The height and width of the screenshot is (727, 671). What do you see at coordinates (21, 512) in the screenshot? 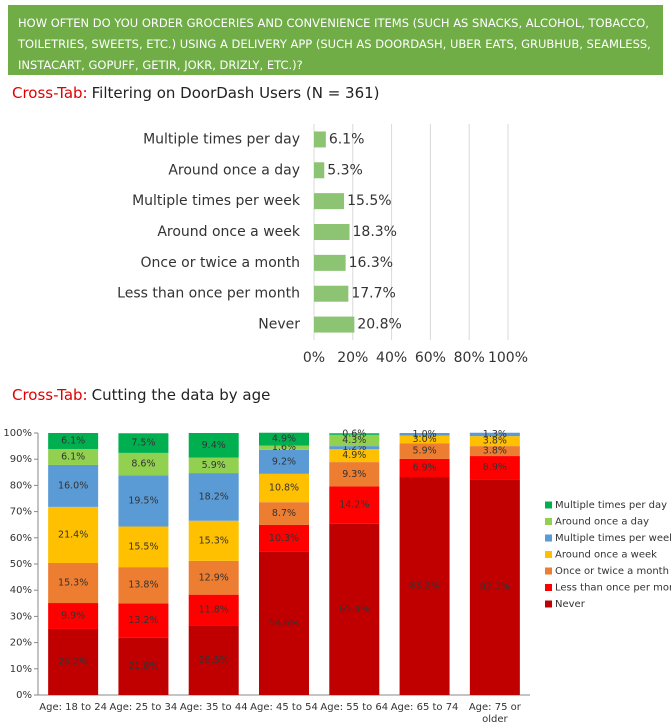
I see `y-tick-label: 70%` at bounding box center [21, 512].